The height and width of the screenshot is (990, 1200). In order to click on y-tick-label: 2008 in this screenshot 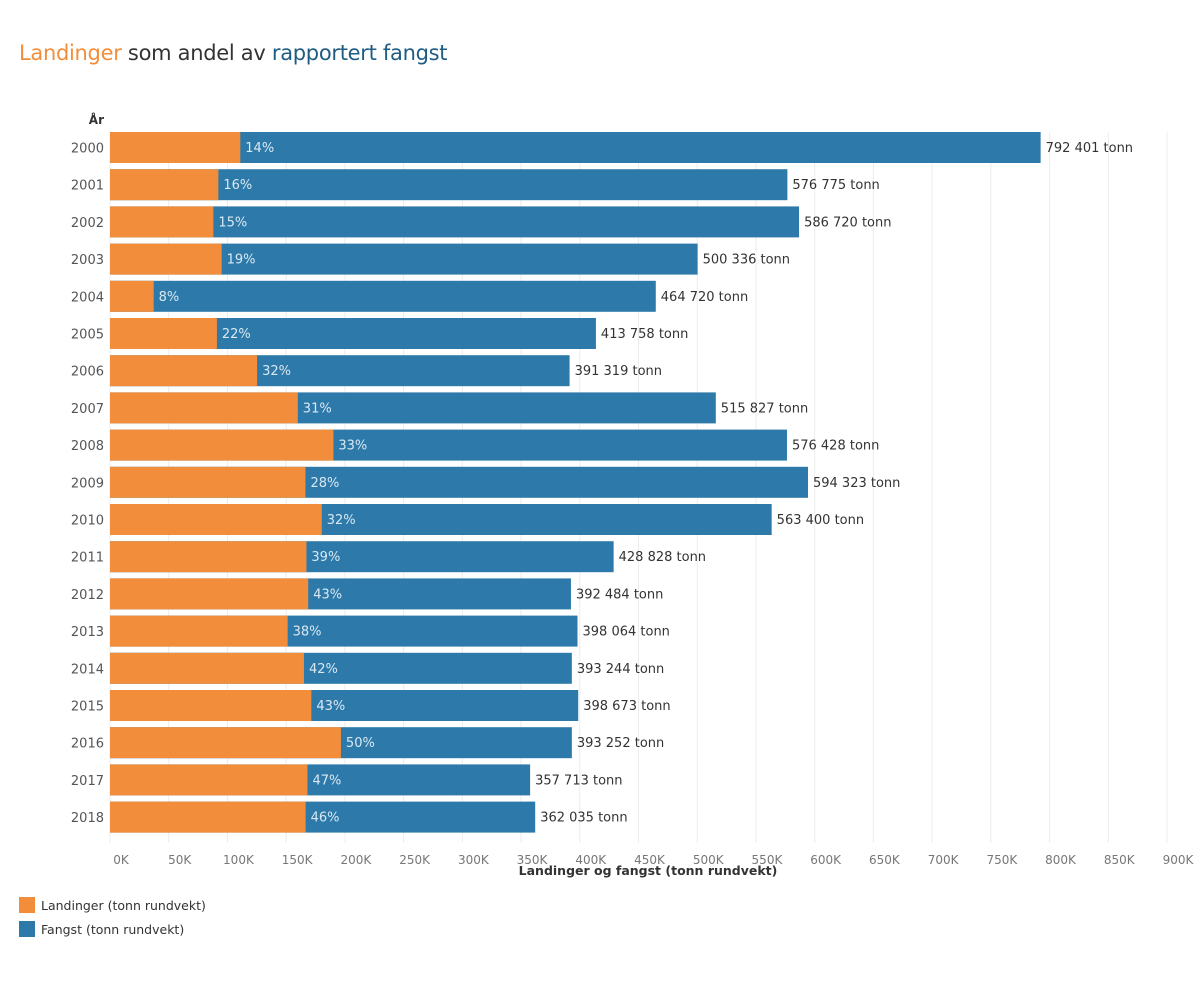, I will do `click(87, 446)`.